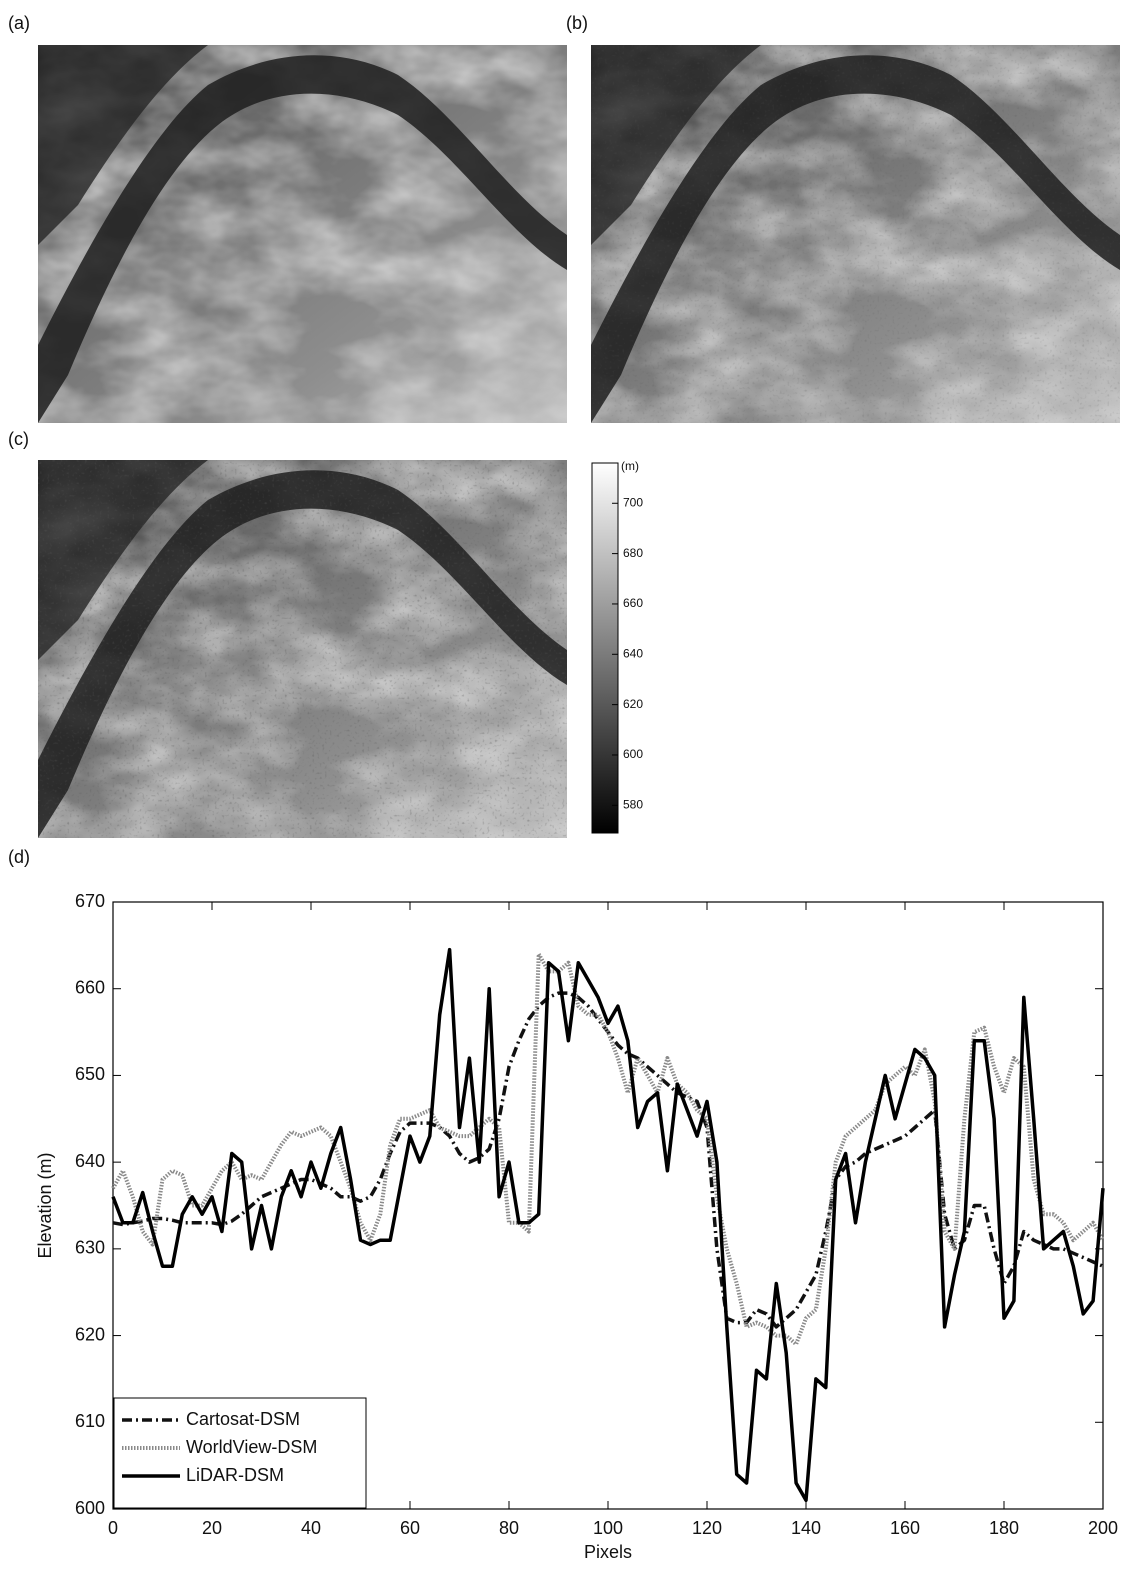  What do you see at coordinates (633, 804) in the screenshot?
I see `colorbar-tick-label: 580` at bounding box center [633, 804].